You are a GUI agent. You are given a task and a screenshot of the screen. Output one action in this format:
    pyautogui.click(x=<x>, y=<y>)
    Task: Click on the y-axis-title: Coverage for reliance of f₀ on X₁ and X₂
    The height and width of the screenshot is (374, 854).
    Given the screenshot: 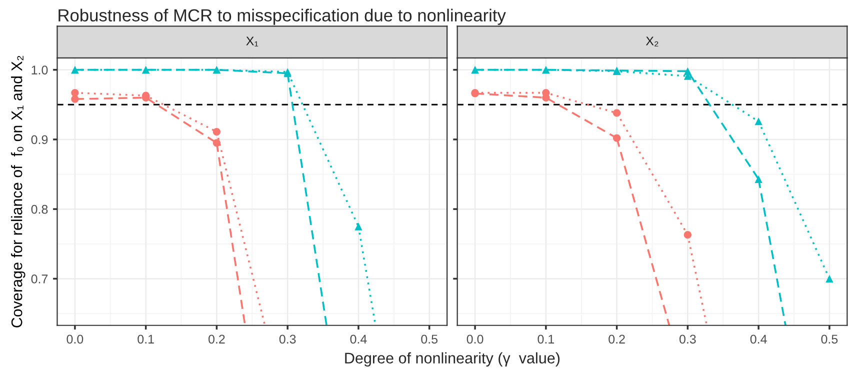 What is the action you would take?
    pyautogui.click(x=18, y=192)
    